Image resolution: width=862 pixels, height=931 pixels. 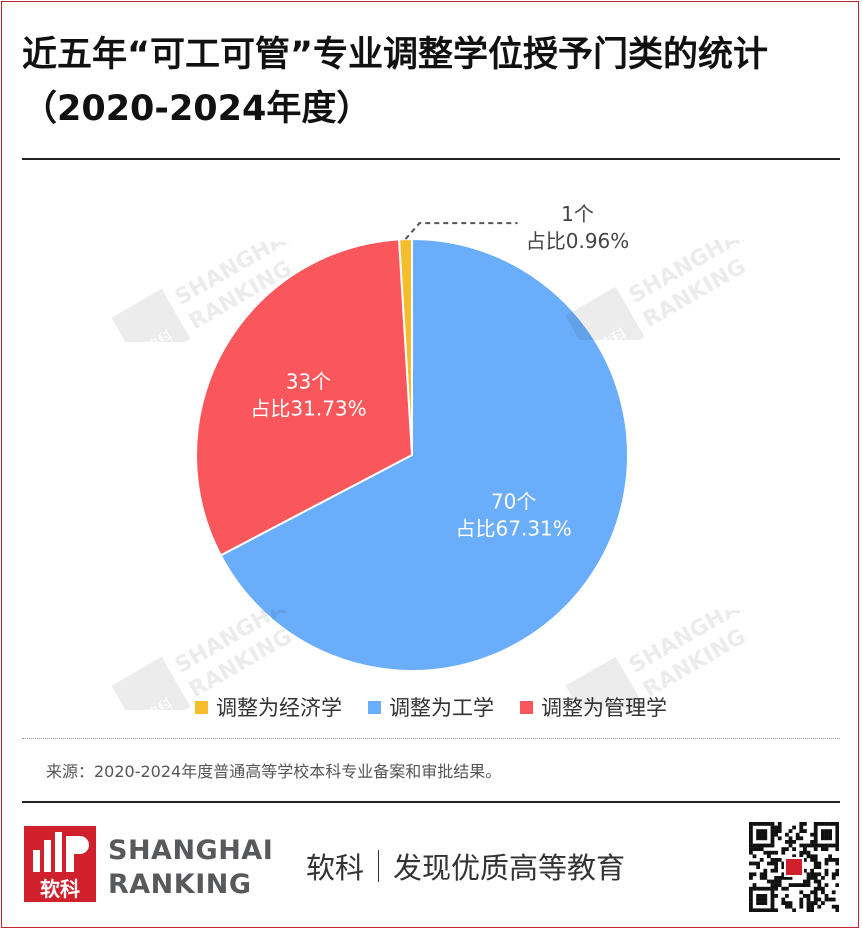 I want to click on title-divider, so click(x=431, y=159).